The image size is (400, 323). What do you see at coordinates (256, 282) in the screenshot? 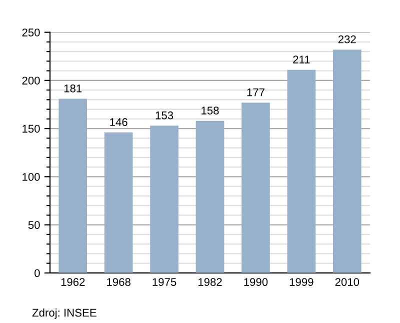
I see `x-tick-label: 1990` at bounding box center [256, 282].